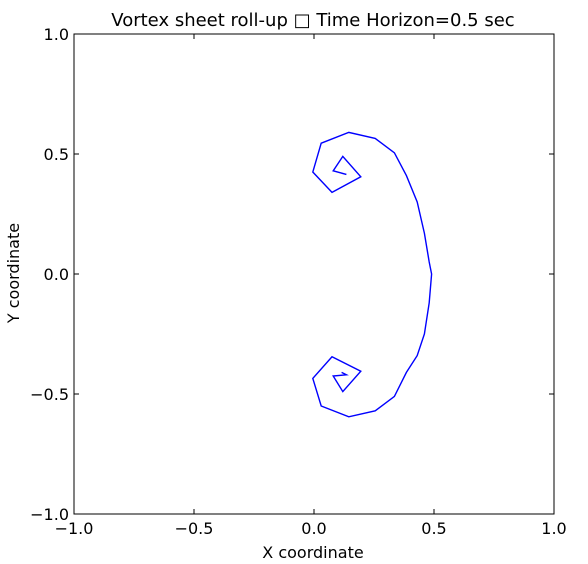 Image resolution: width=588 pixels, height=564 pixels. Describe the element at coordinates (56, 34) in the screenshot. I see `y-tick-label: 1.0` at that location.